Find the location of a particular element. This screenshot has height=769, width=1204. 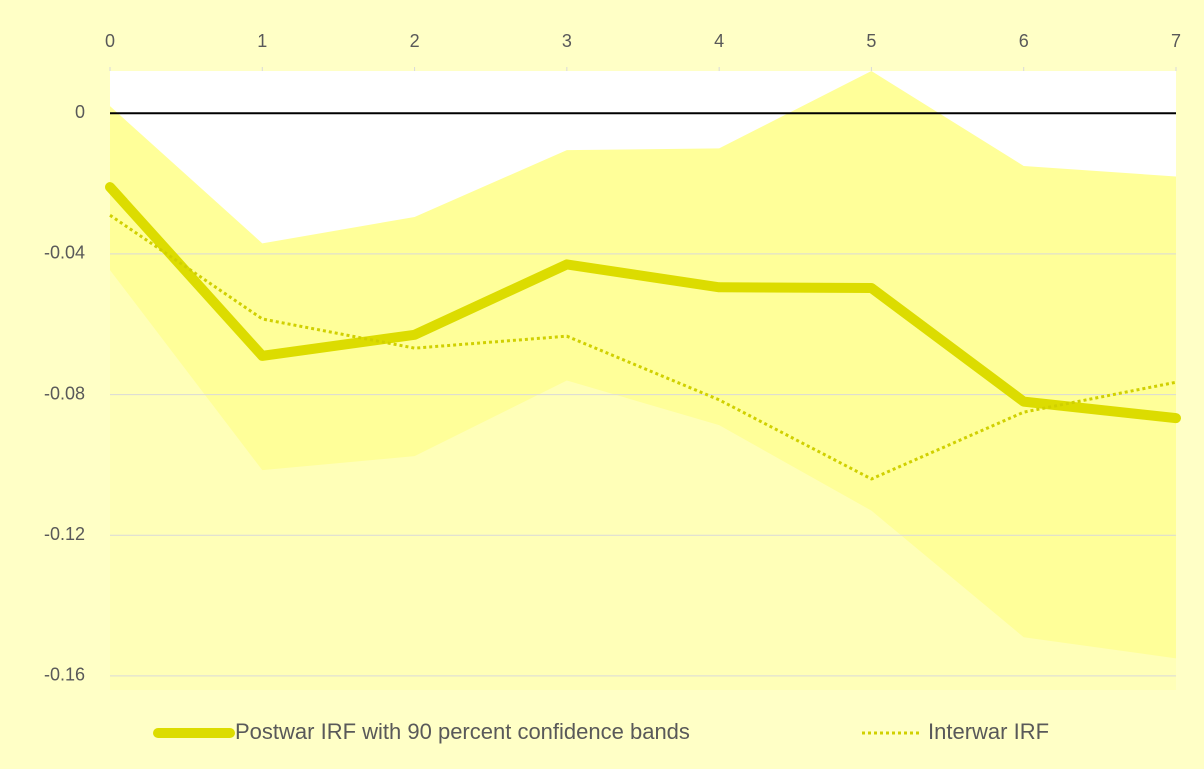

legend-label: Interwar IRF is located at coordinates (988, 731).